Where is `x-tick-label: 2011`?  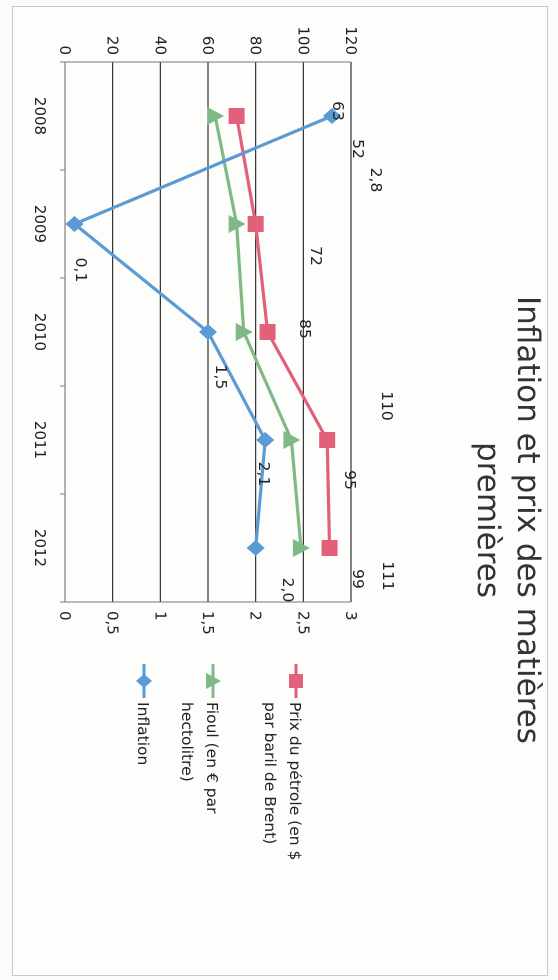 x-tick-label: 2011 is located at coordinates (40, 440).